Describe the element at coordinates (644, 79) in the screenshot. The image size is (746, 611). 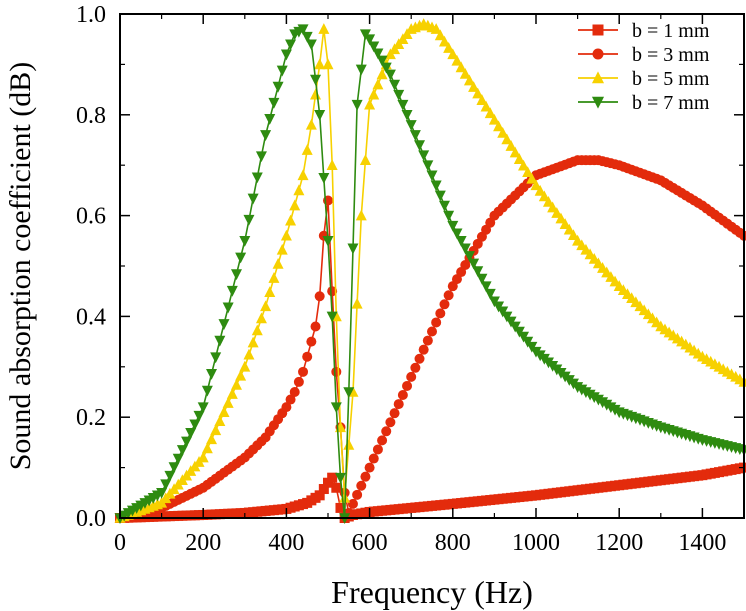
I see `legend-item: b = 5 mm` at that location.